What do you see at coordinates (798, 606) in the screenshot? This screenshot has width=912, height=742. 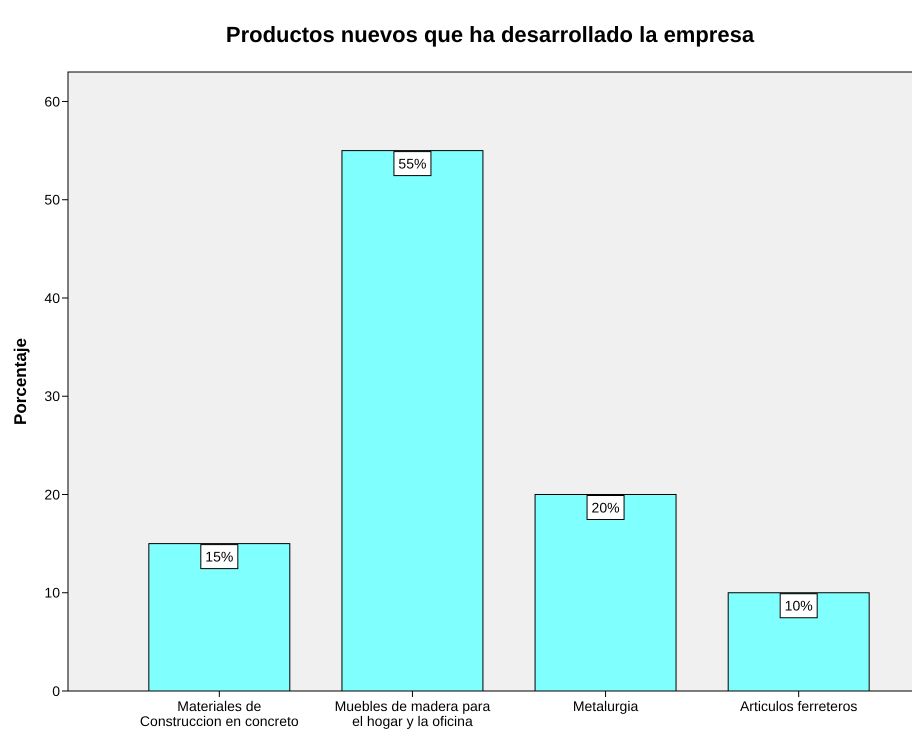 I see `data-label: 10%` at bounding box center [798, 606].